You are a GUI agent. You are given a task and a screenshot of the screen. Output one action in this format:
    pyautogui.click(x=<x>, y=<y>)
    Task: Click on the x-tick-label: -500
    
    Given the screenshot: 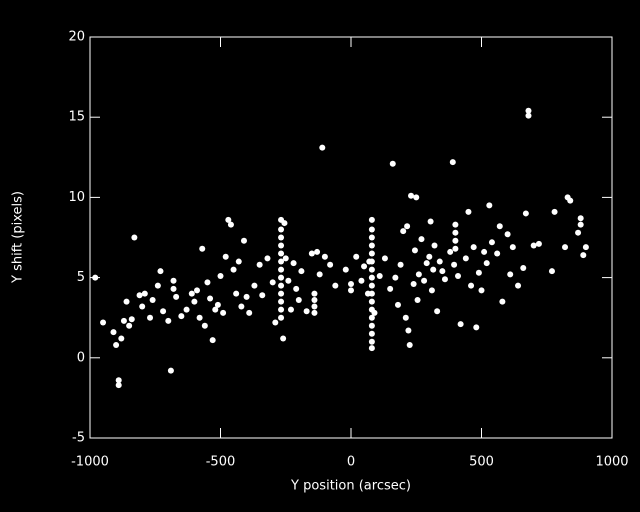 What is the action you would take?
    pyautogui.click(x=221, y=462)
    